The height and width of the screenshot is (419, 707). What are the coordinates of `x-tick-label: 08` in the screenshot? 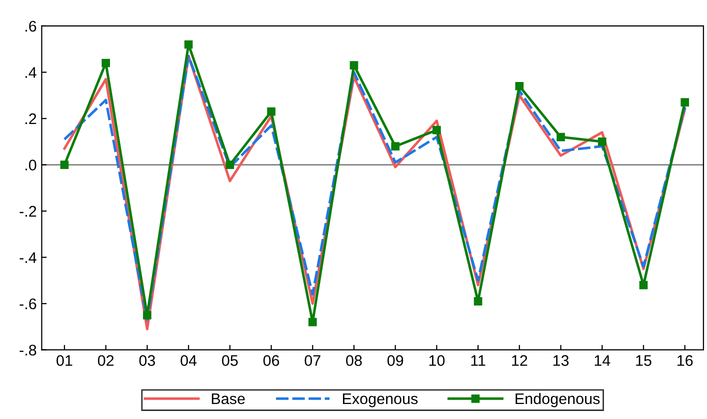 It's located at (354, 360).